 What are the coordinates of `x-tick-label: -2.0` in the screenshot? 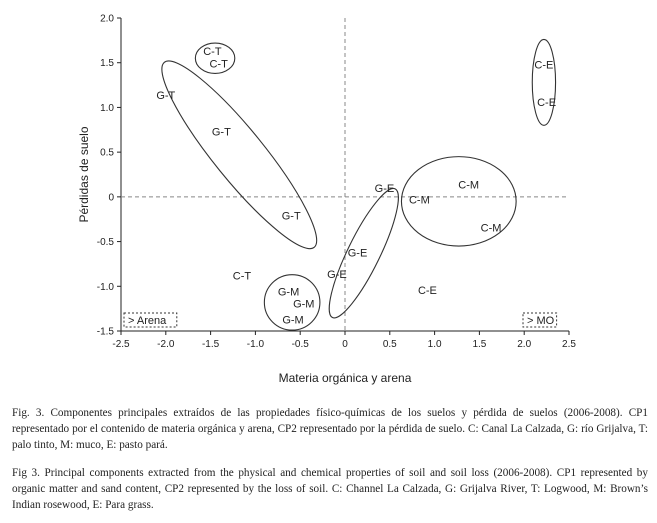 It's located at (166, 344).